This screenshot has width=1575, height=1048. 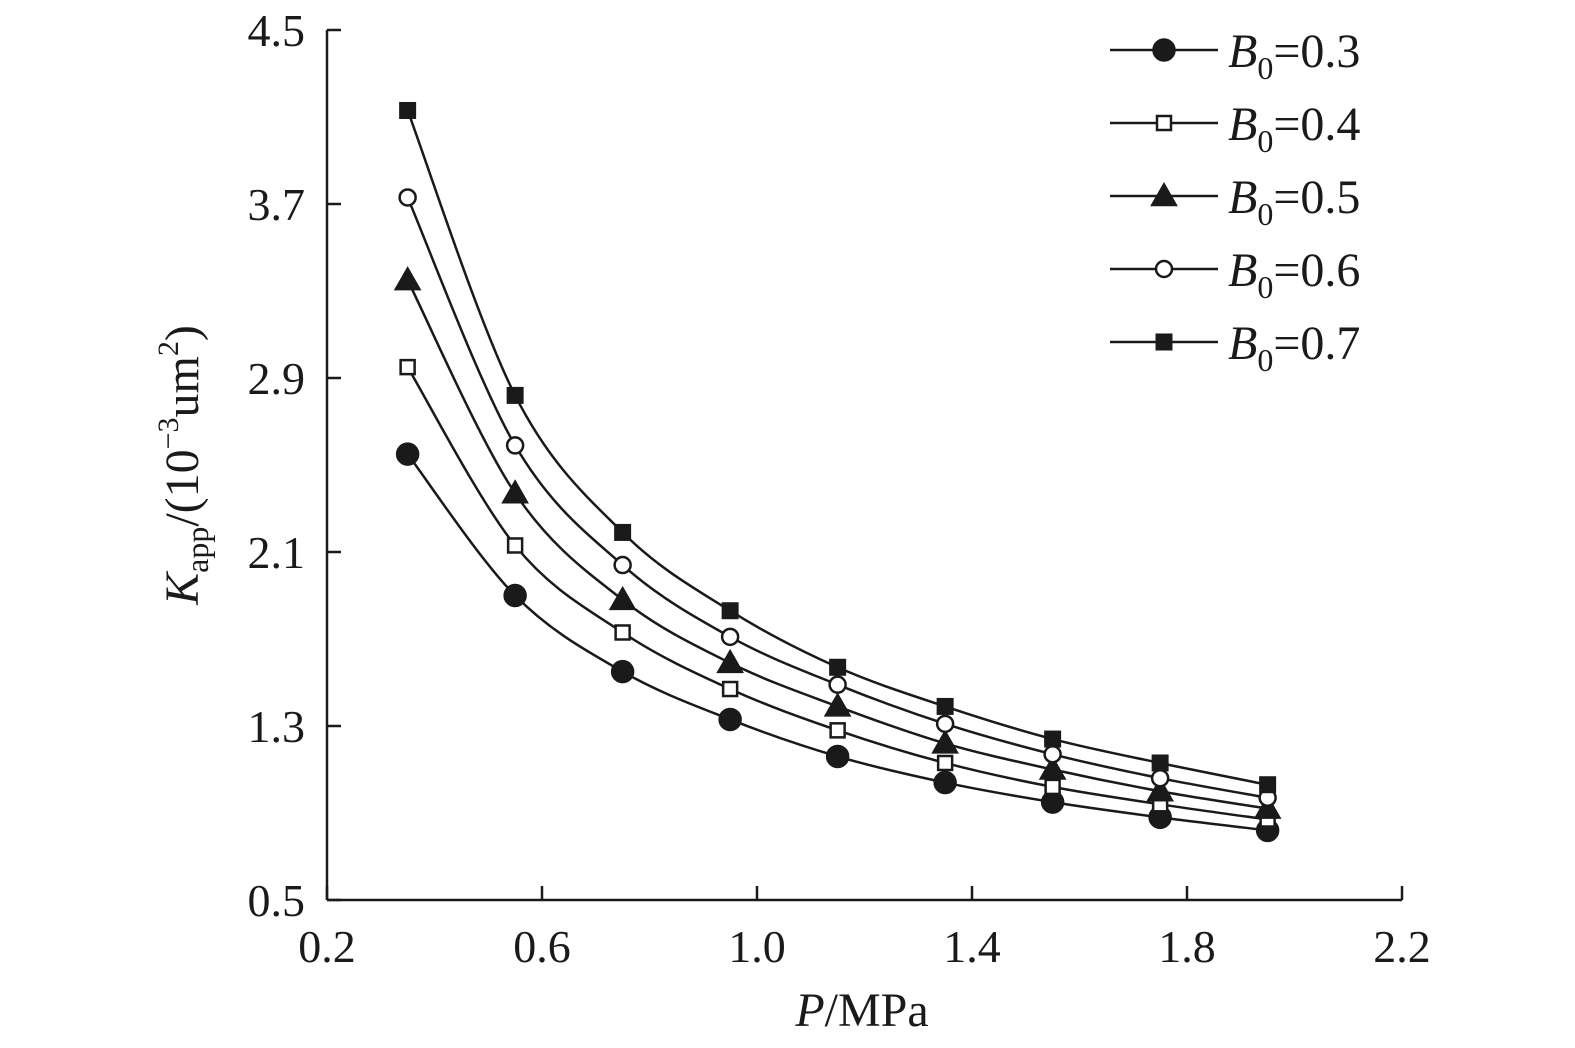 I want to click on legend: B0=0.3 B0=0.4 B0=0.5 B0=0.6 B0=0.7, so click(x=1235, y=201).